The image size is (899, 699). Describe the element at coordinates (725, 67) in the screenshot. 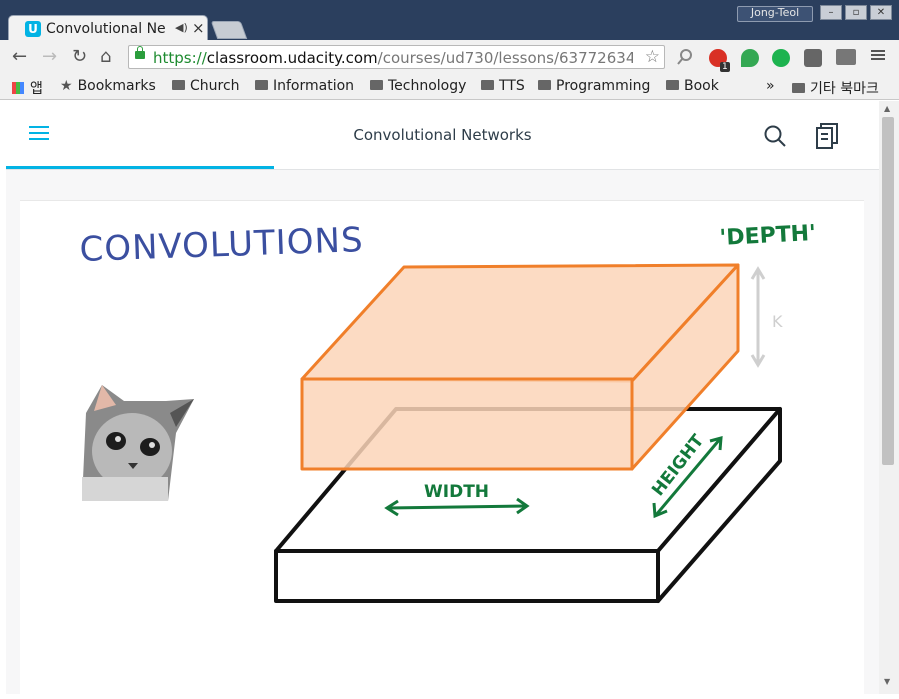

I see `extension-badge: 1` at that location.